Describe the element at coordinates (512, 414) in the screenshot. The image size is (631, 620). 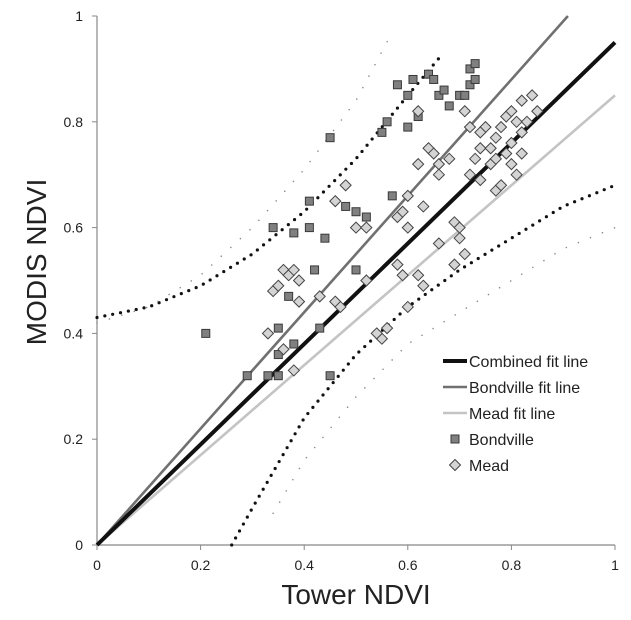
I see `legend-label: Mead fit line` at that location.